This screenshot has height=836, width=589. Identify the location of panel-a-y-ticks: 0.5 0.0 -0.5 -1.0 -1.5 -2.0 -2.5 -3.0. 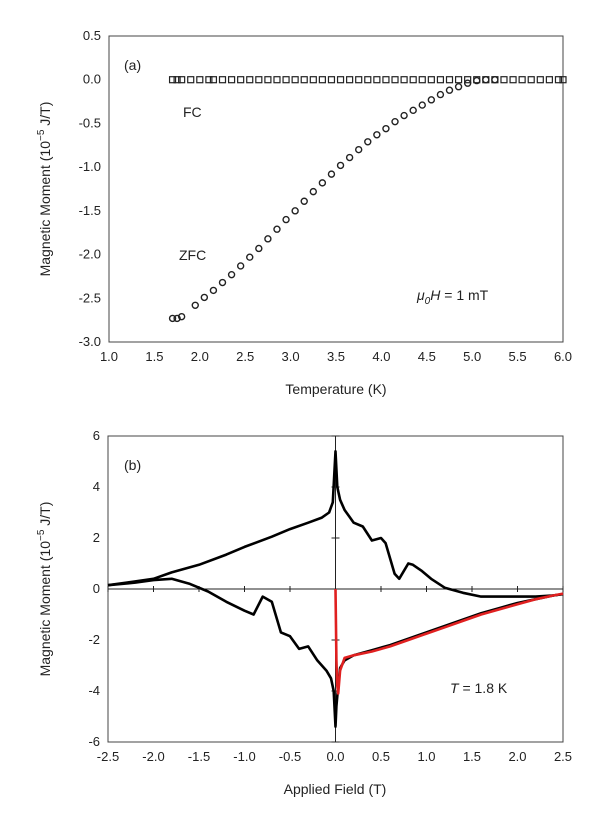
(90, 188).